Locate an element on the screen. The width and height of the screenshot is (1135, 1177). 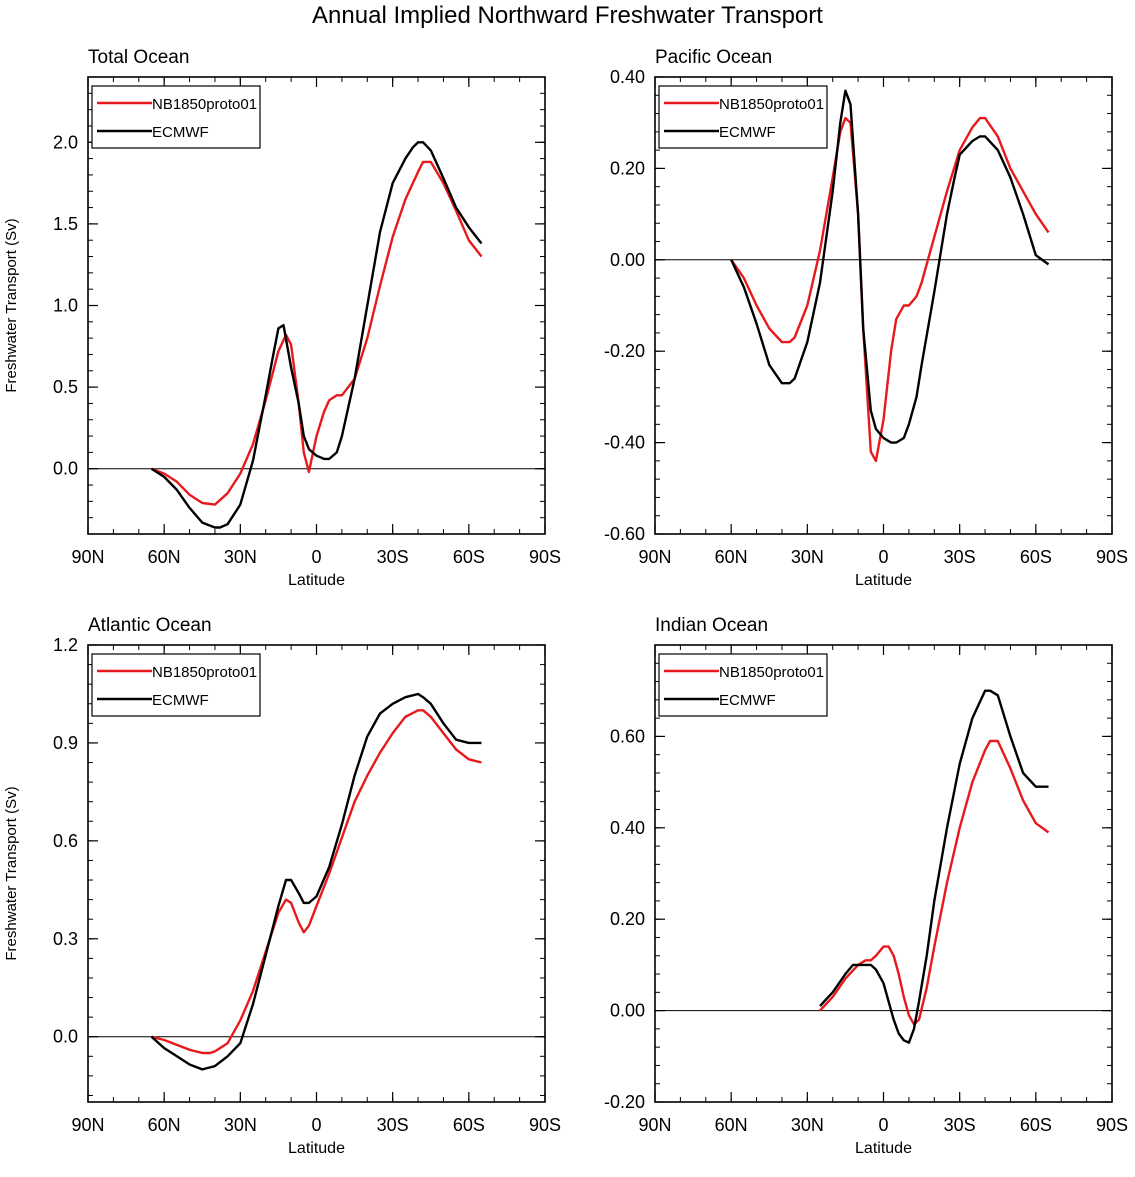
y-tick-label: 2.0 is located at coordinates (65, 142).